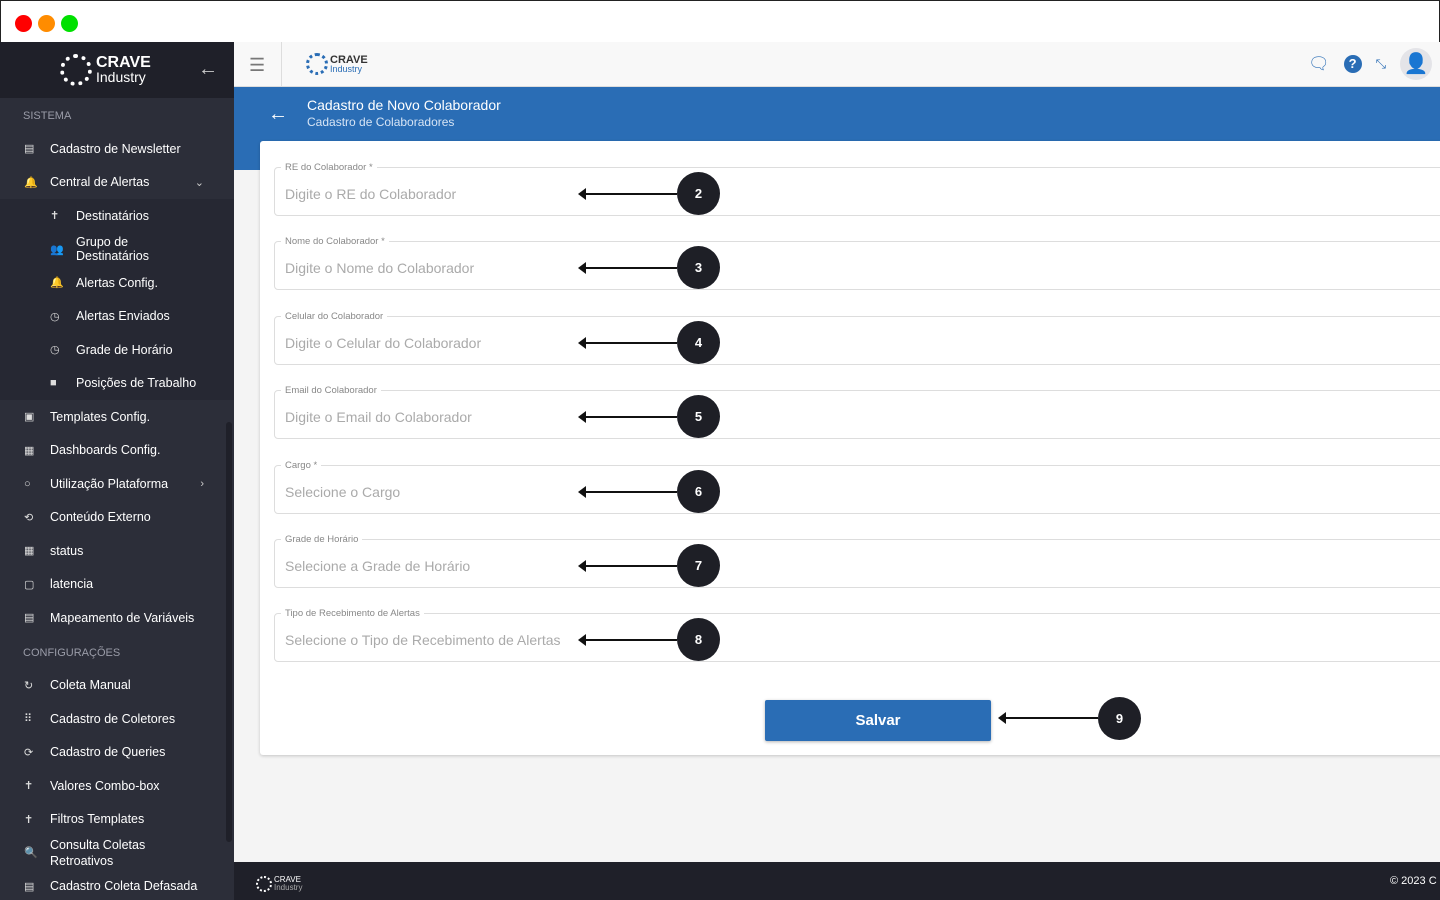 The height and width of the screenshot is (900, 1440). Describe the element at coordinates (335, 241) in the screenshot. I see `field-label: Nome do Colaborador *` at that location.